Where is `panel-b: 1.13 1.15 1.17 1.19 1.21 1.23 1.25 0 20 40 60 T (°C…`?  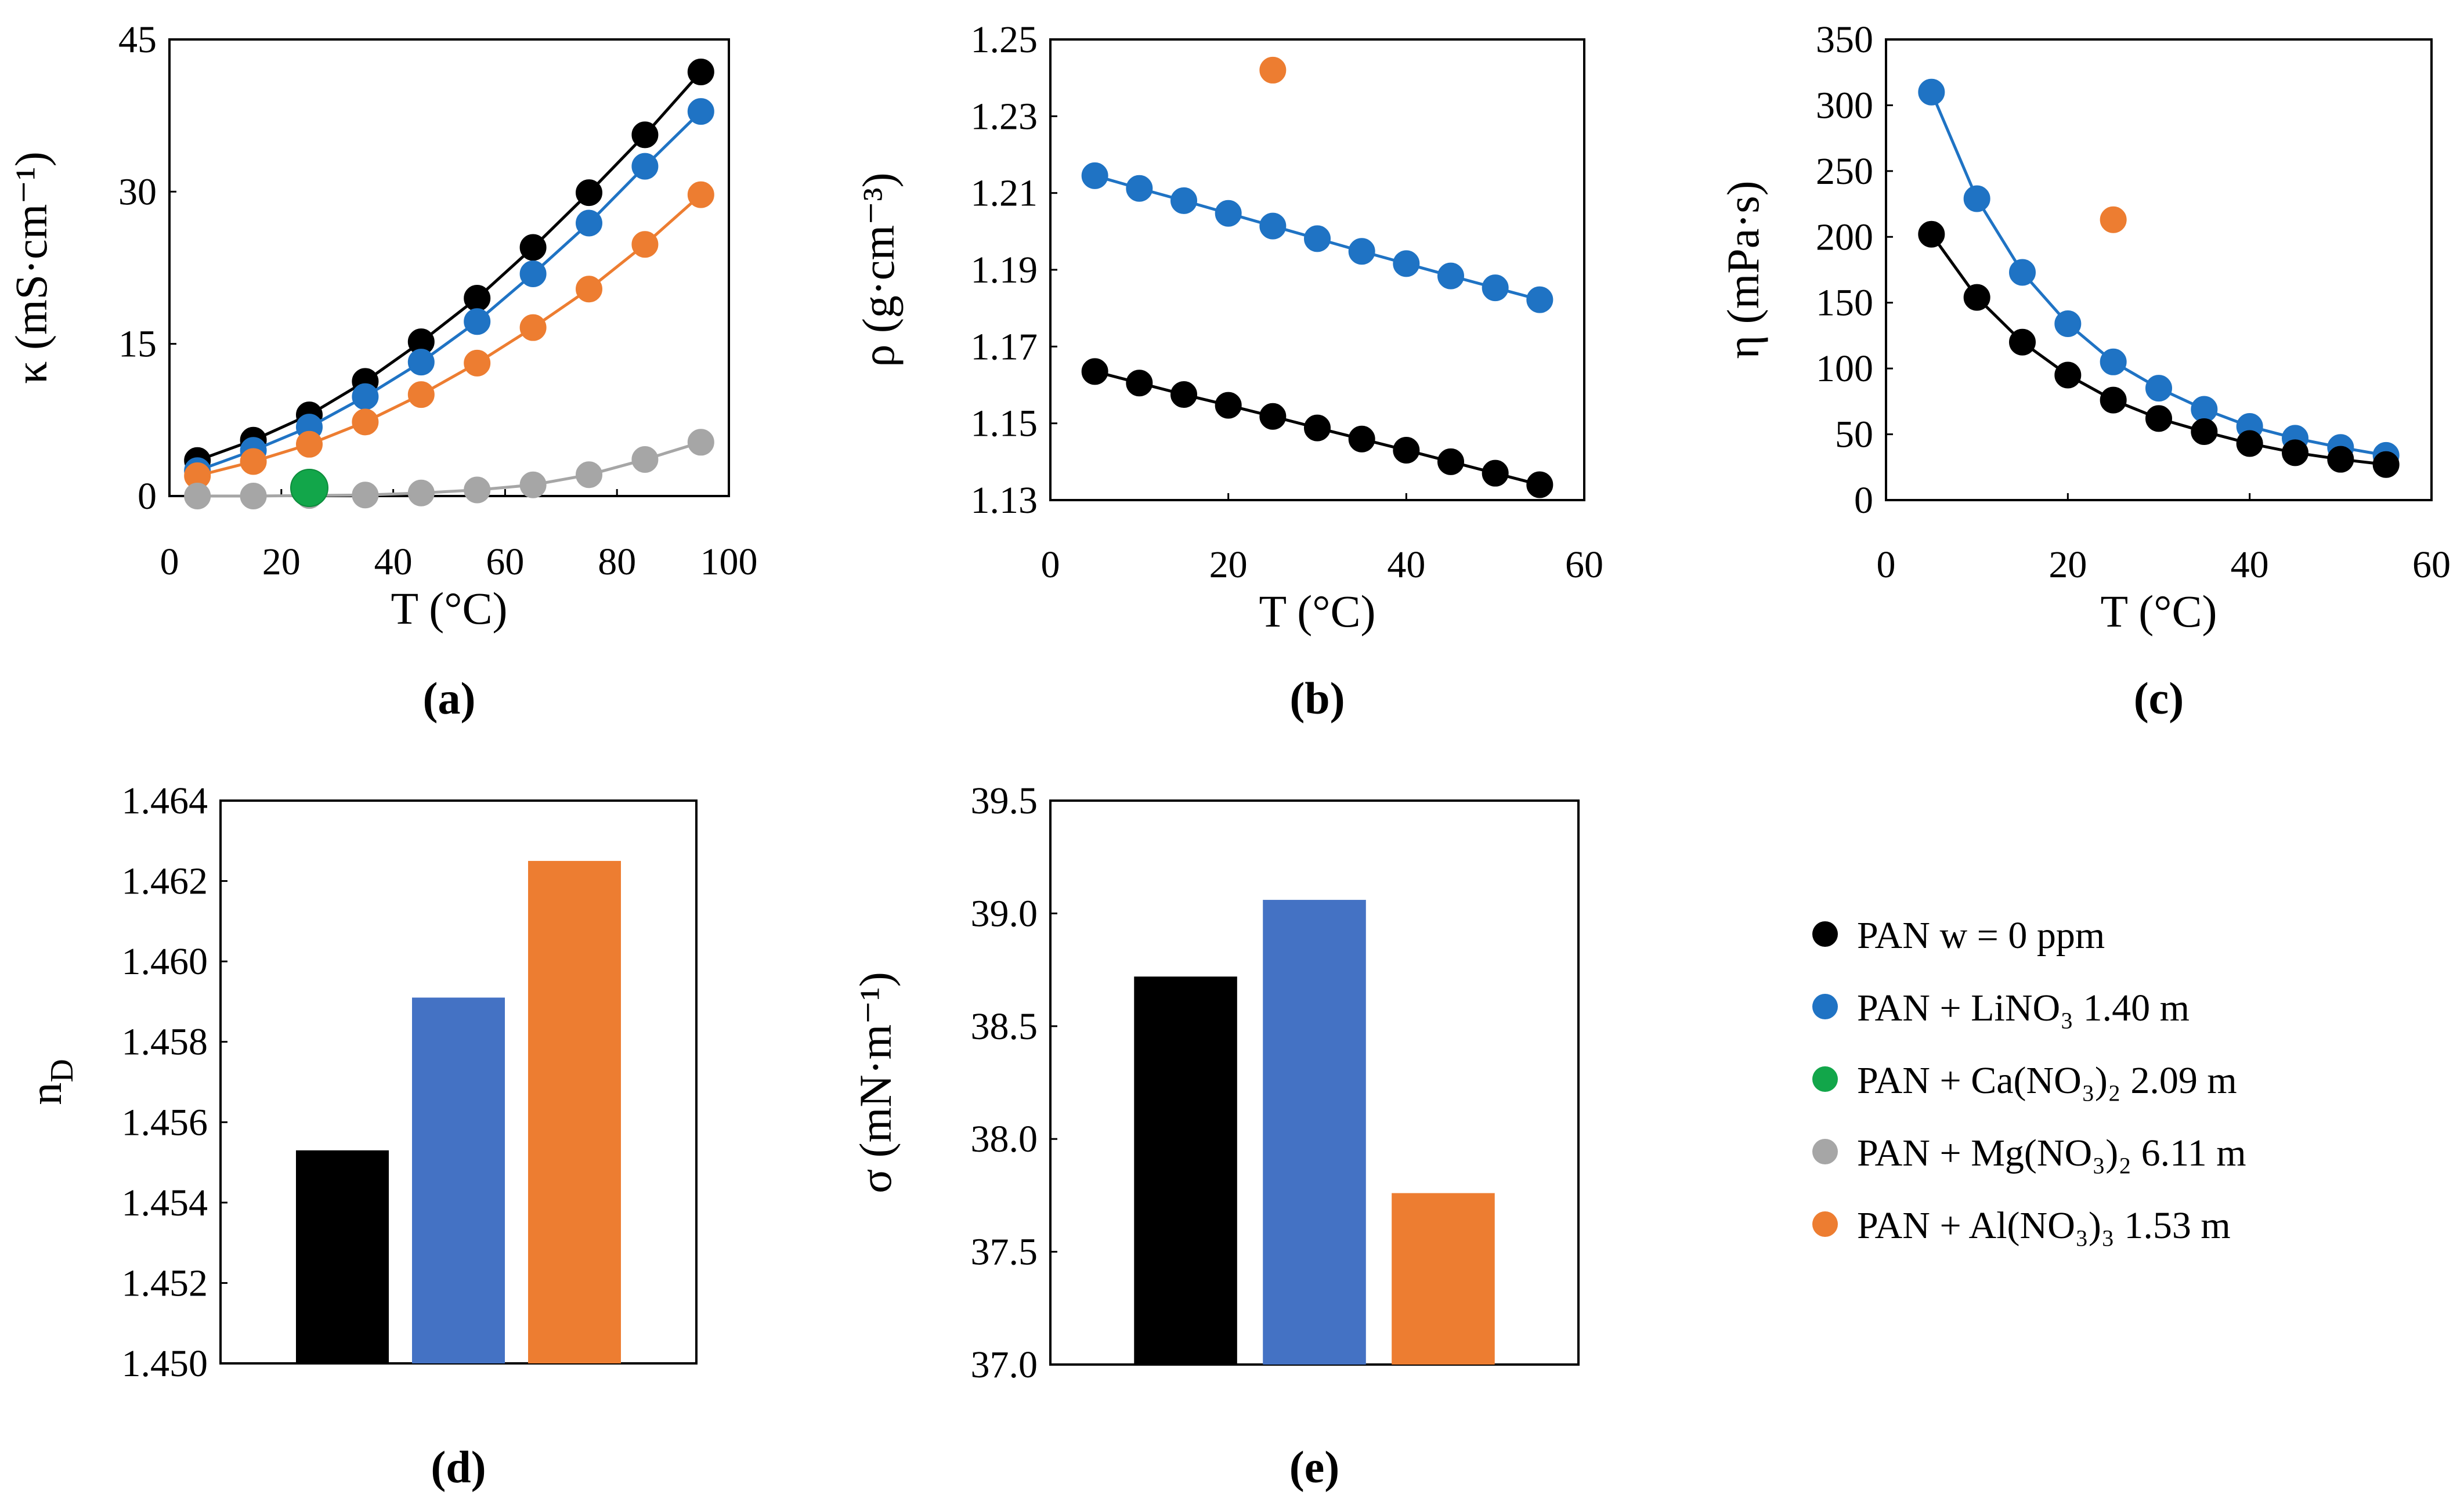 panel-b: 1.13 1.15 1.17 1.19 1.21 1.23 1.25 0 20 40 60 T (°C… is located at coordinates (1228, 371).